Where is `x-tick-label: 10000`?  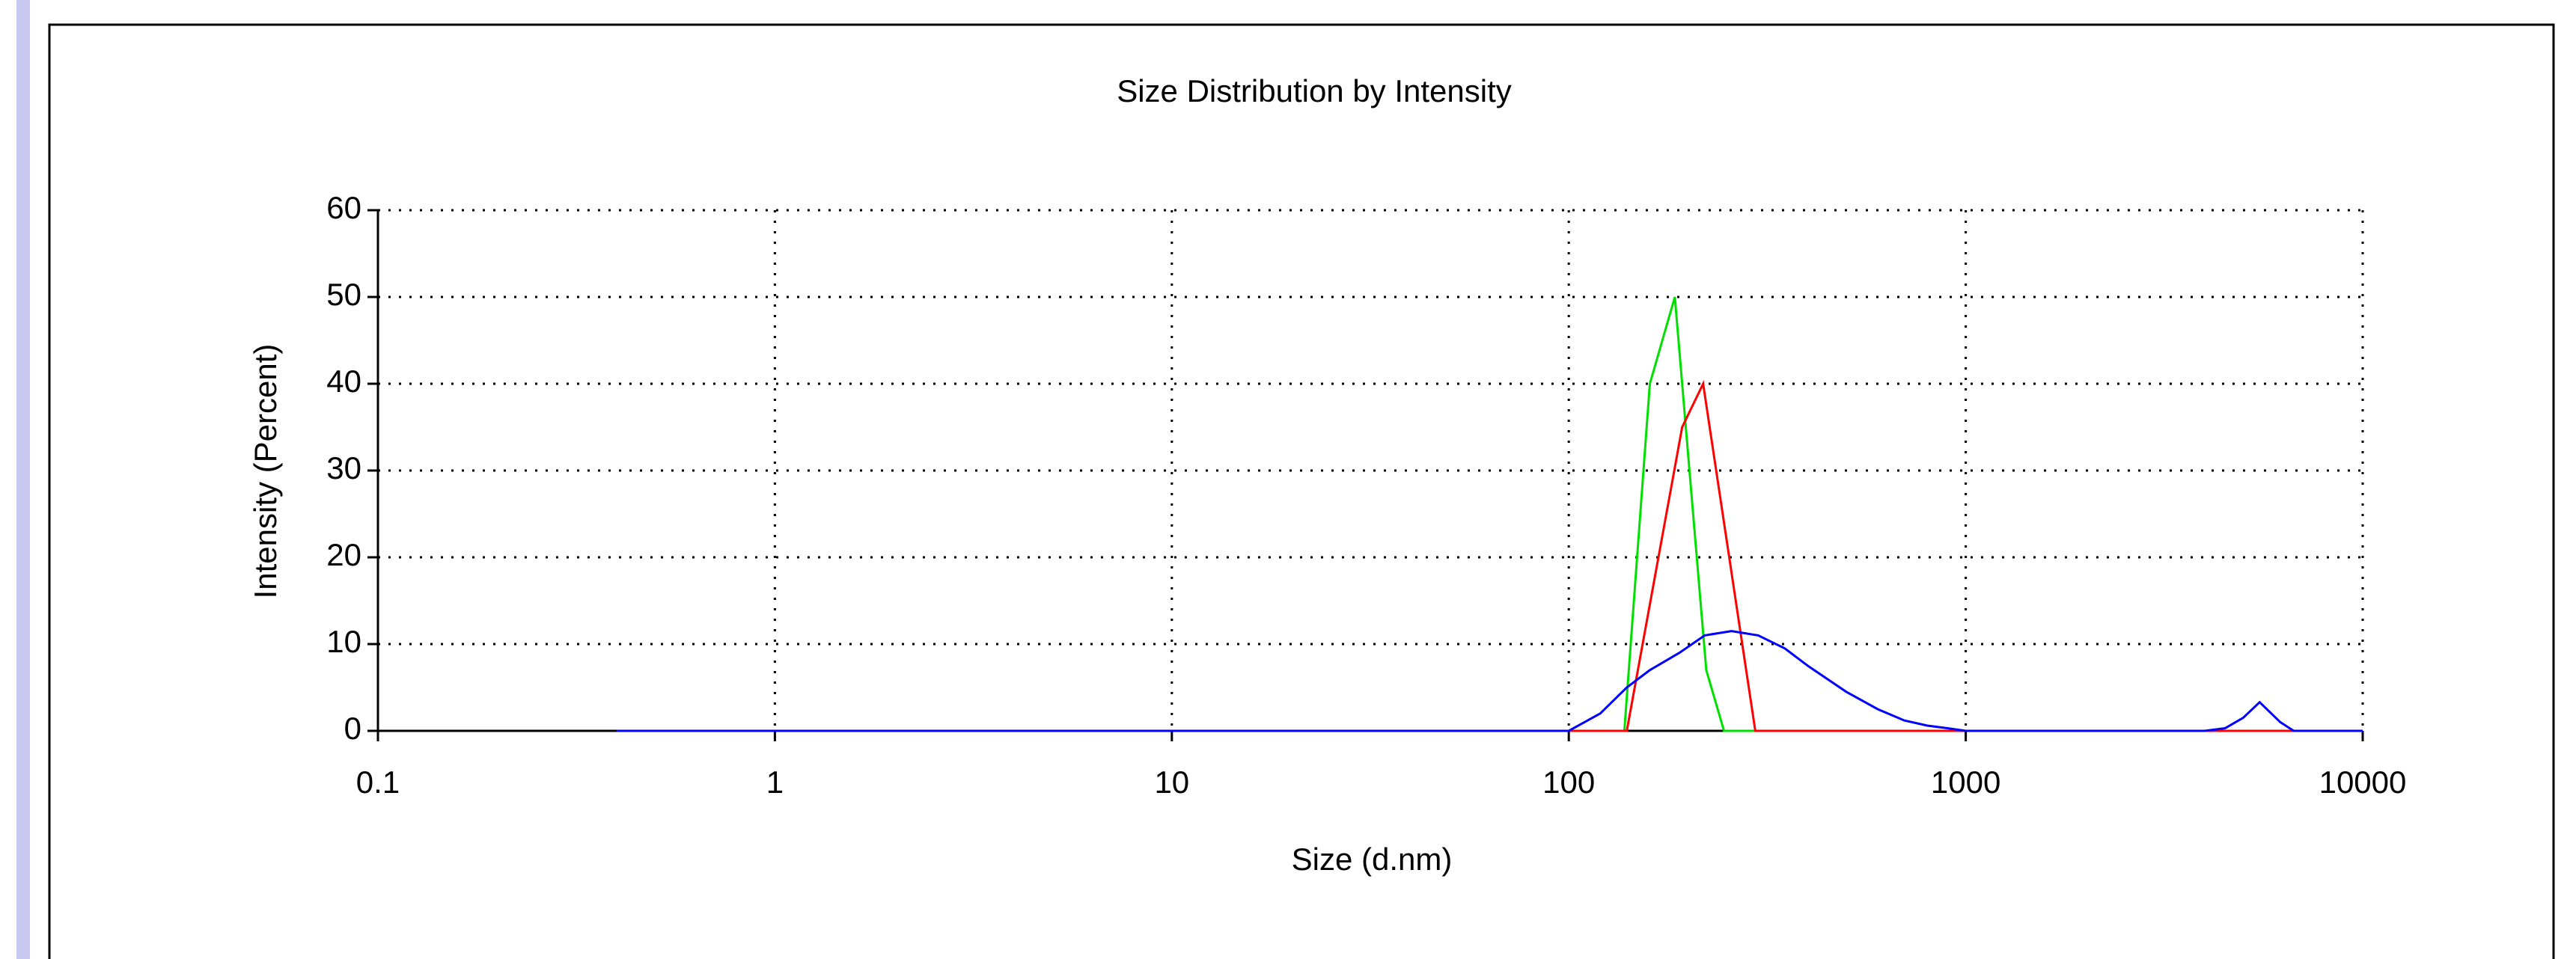 x-tick-label: 10000 is located at coordinates (2363, 782).